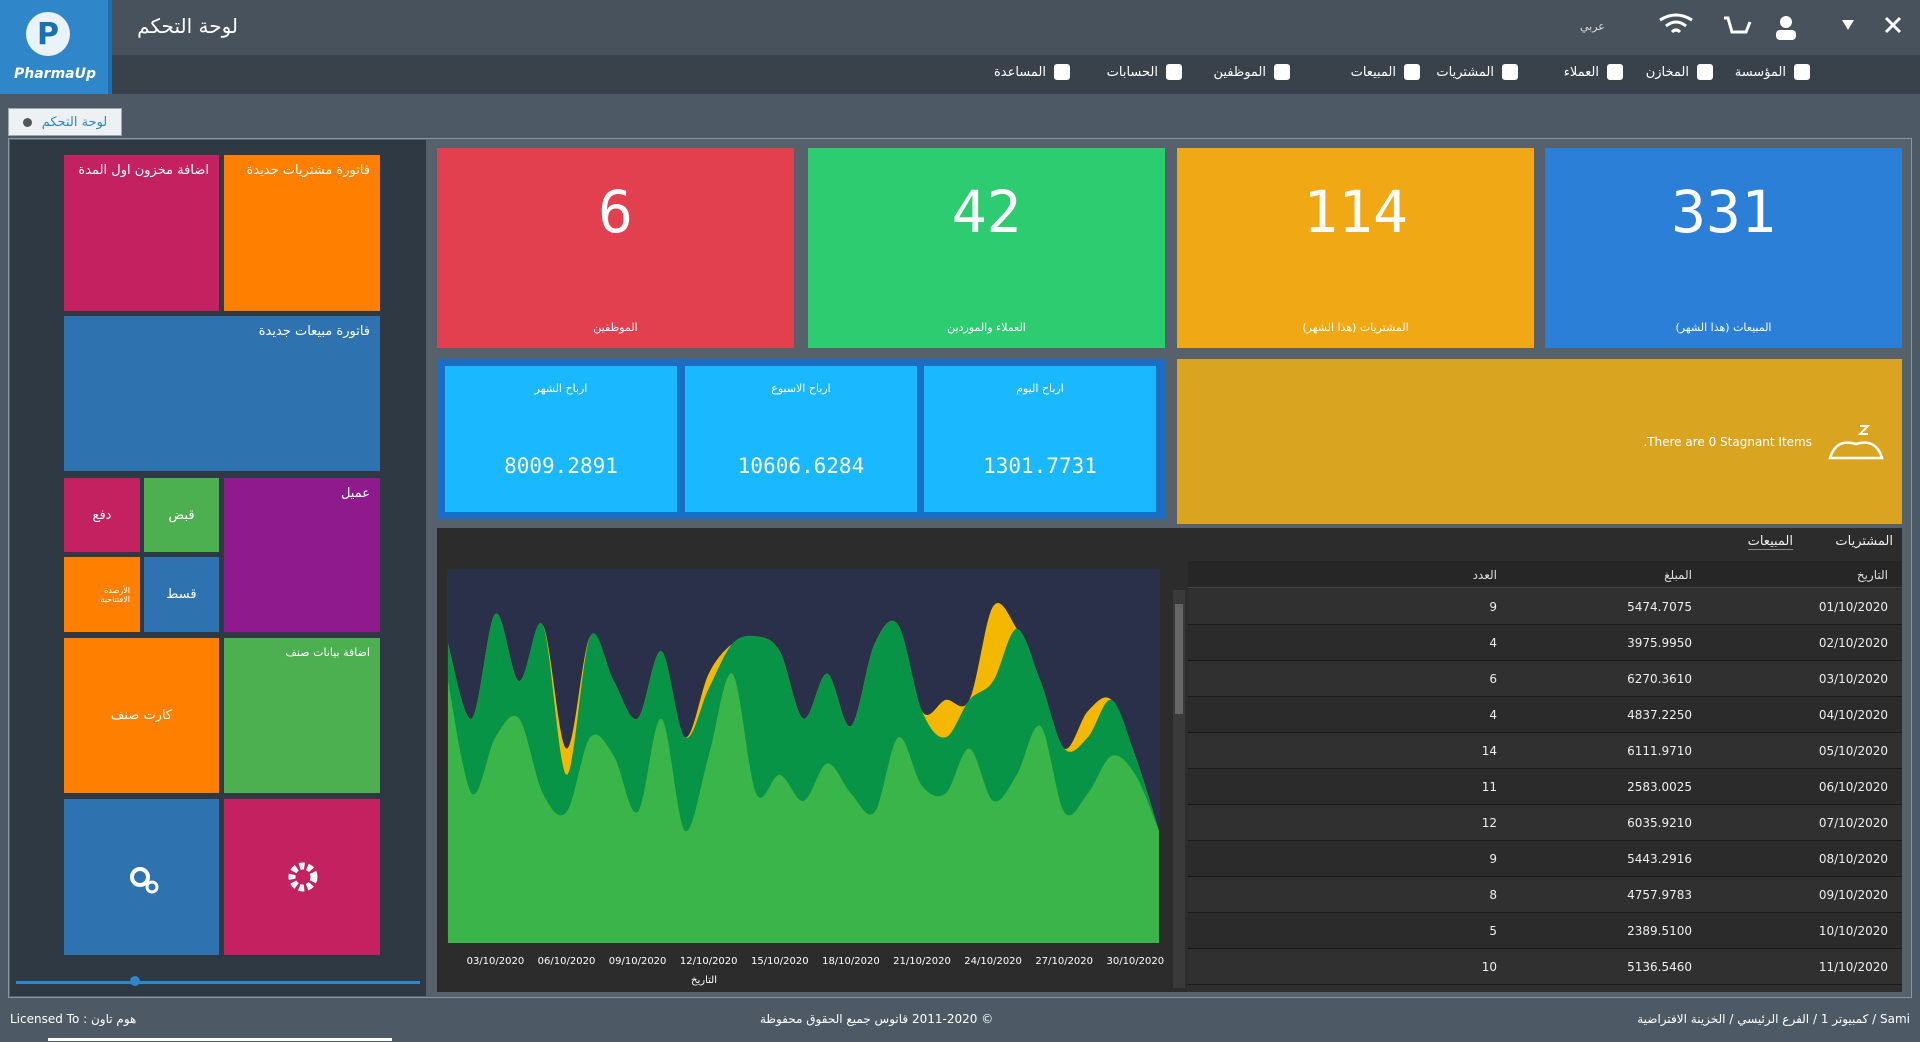  Describe the element at coordinates (1853, 895) in the screenshot. I see `table-cell: 09/10/2020` at that location.